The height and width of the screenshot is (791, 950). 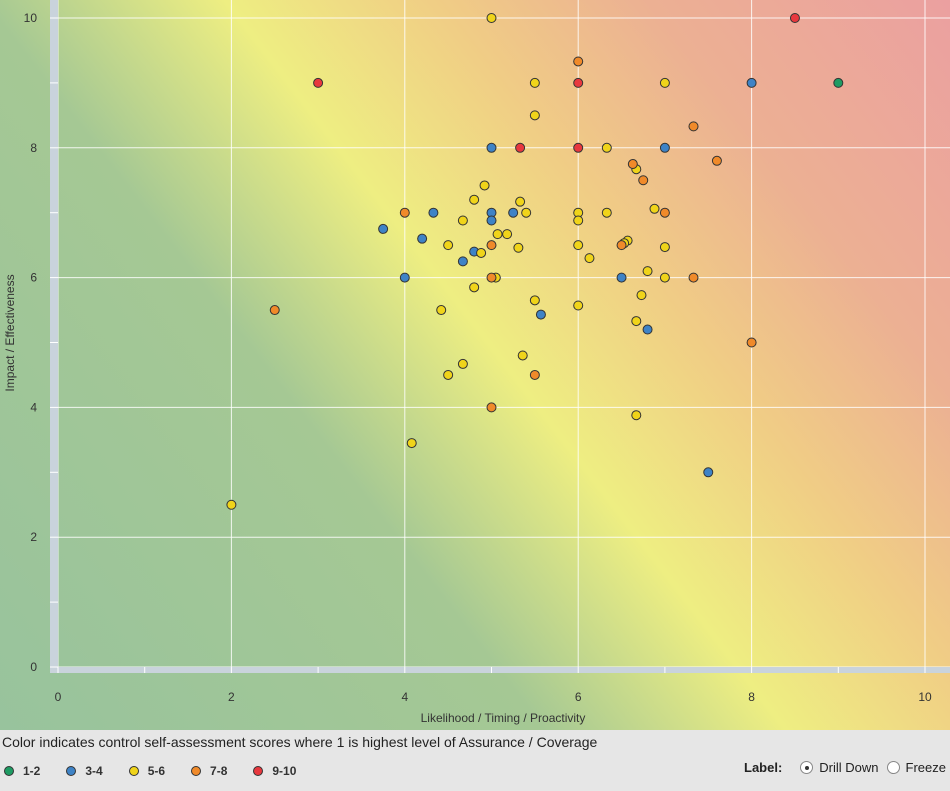 What do you see at coordinates (925, 697) in the screenshot?
I see `x-tick-label: 10` at bounding box center [925, 697].